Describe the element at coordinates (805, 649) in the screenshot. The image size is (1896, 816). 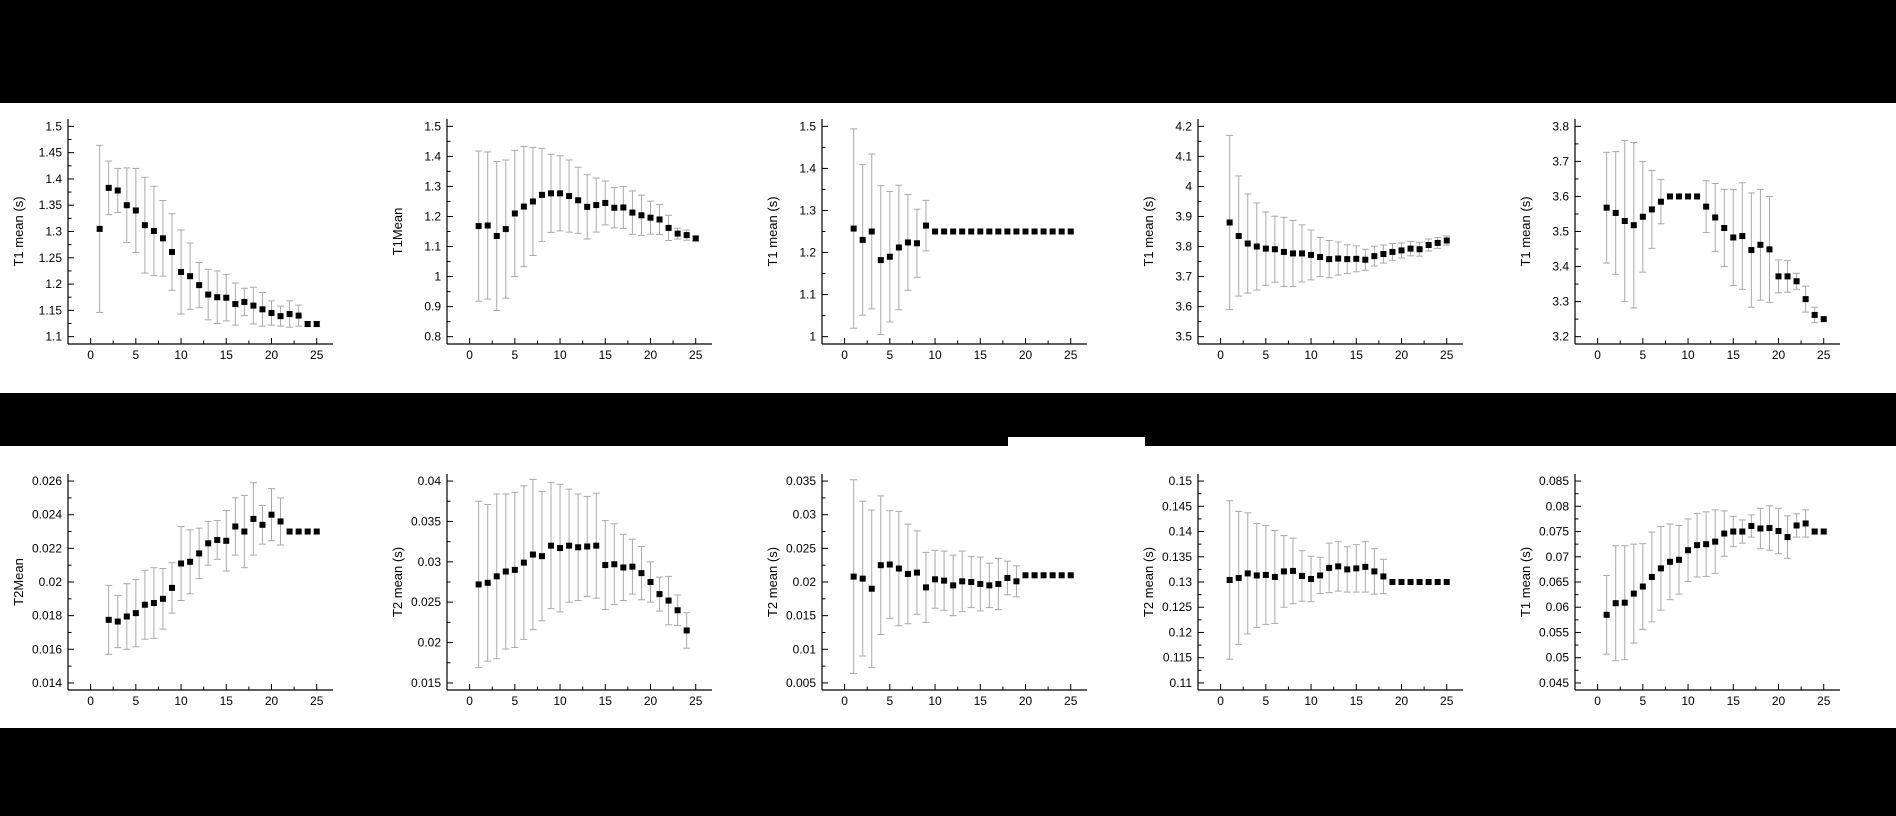
I see `svg-text: 0.01` at that location.